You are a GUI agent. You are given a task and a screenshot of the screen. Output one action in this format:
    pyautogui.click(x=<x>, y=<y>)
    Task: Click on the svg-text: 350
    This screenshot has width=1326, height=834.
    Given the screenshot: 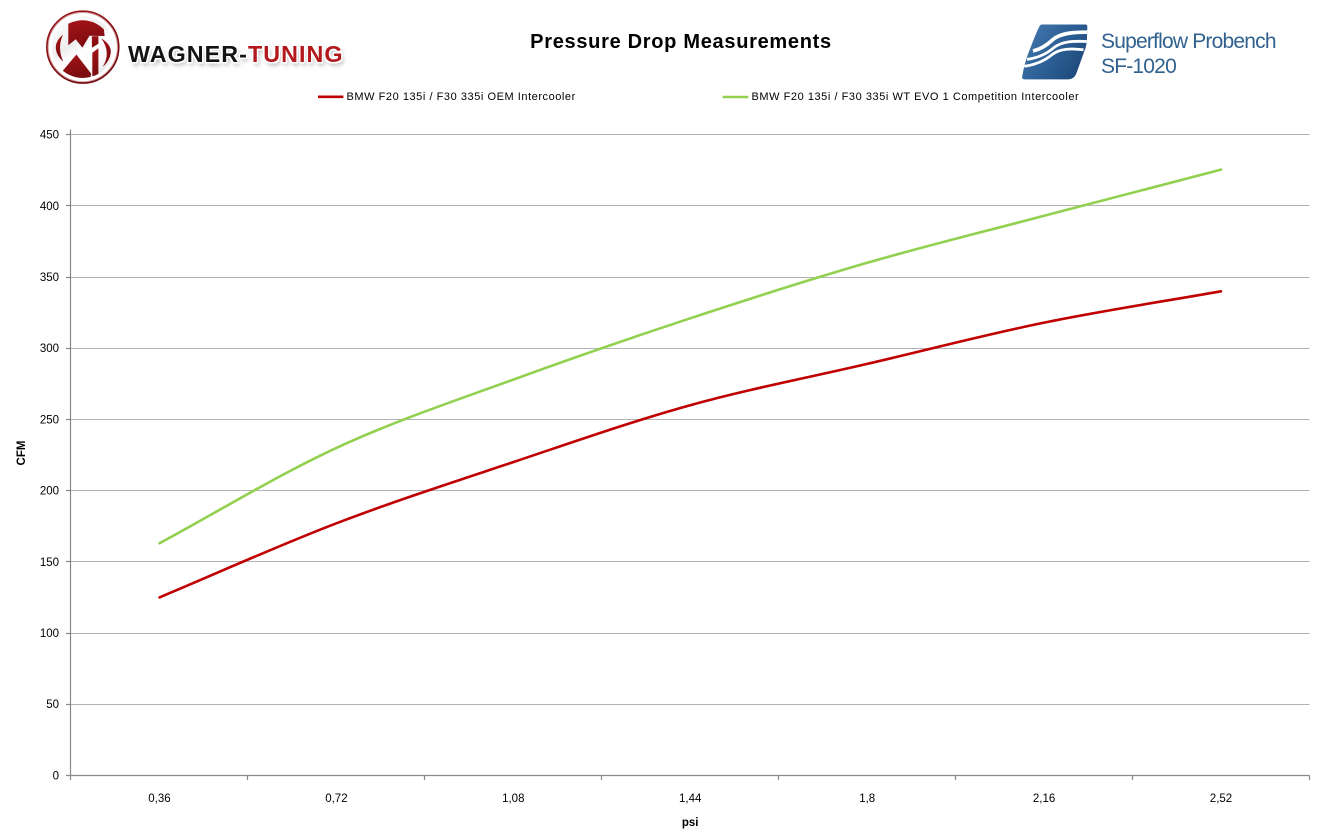 What is the action you would take?
    pyautogui.click(x=49, y=278)
    